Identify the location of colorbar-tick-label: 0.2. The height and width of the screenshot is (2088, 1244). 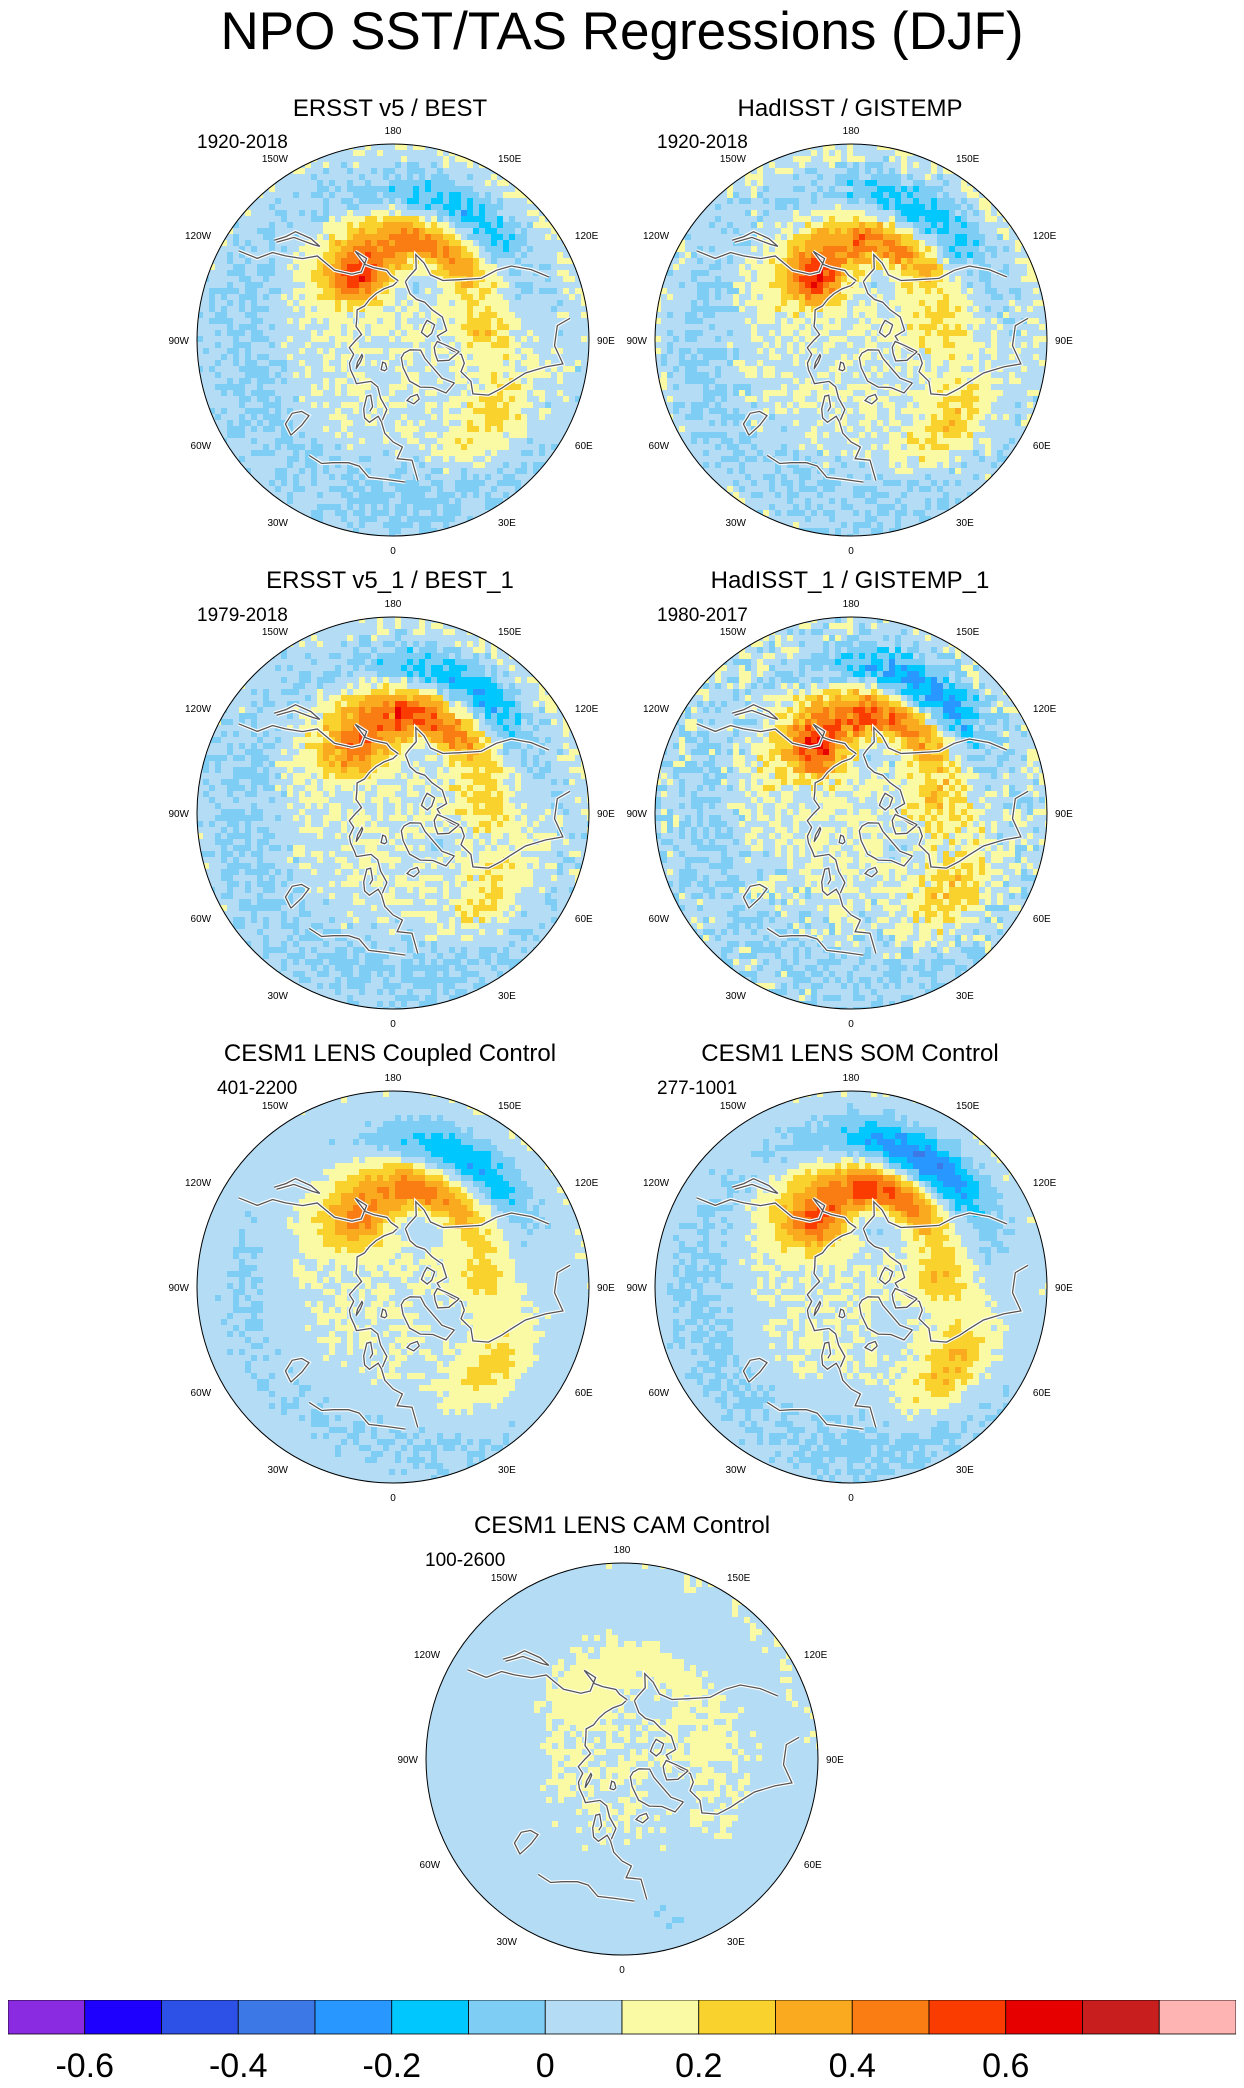
(698, 2066).